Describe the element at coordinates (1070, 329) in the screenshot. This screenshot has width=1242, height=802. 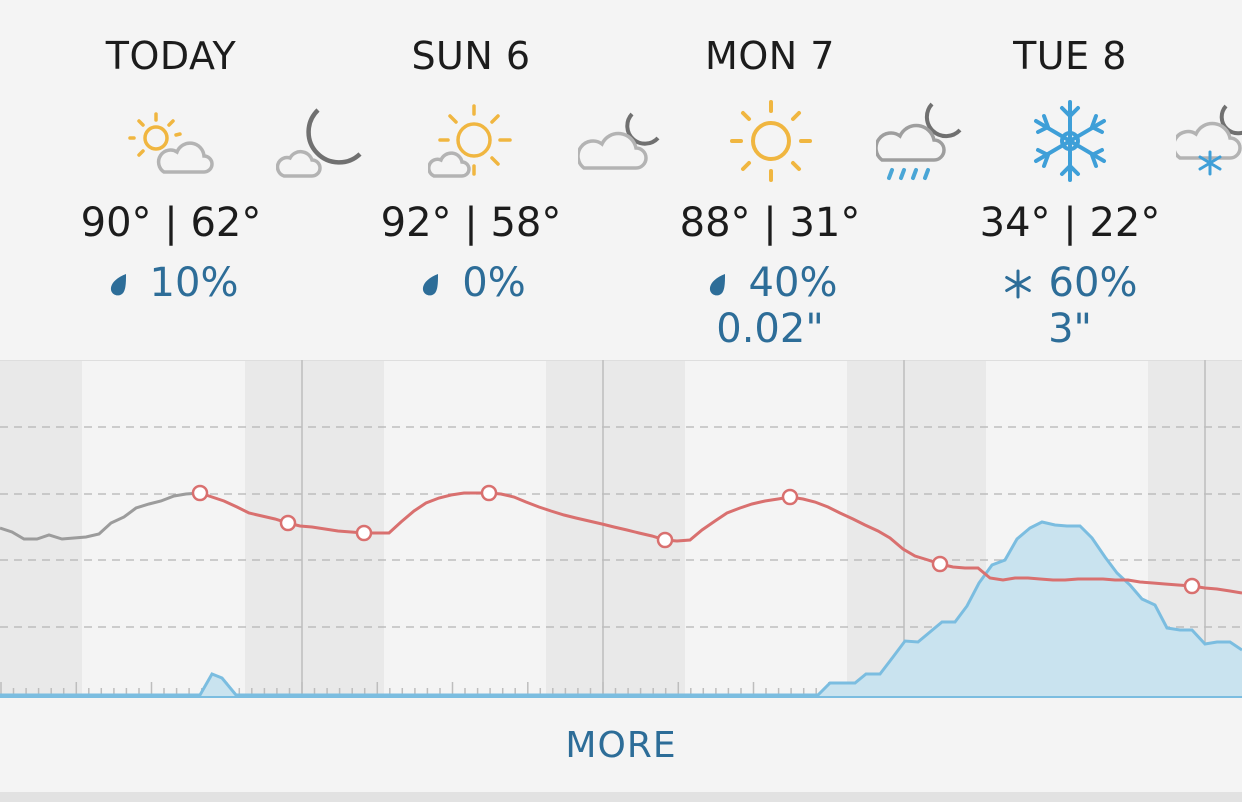
I see `precip-amount: 3"` at that location.